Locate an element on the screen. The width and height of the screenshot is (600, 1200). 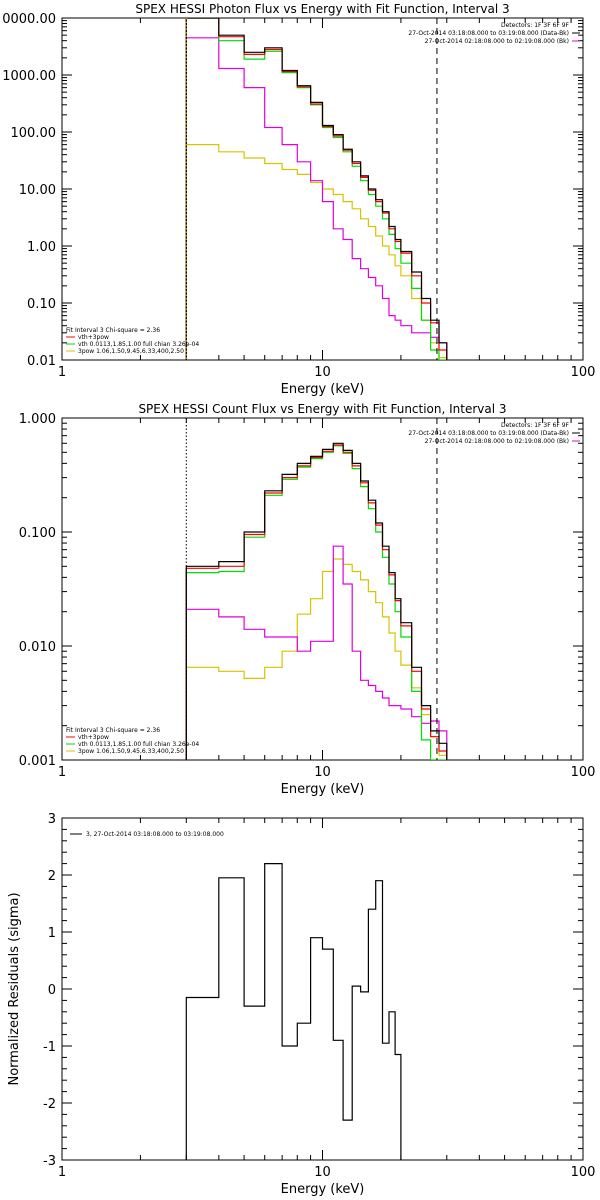
y-tick-label: 0.100 is located at coordinates (37, 533).